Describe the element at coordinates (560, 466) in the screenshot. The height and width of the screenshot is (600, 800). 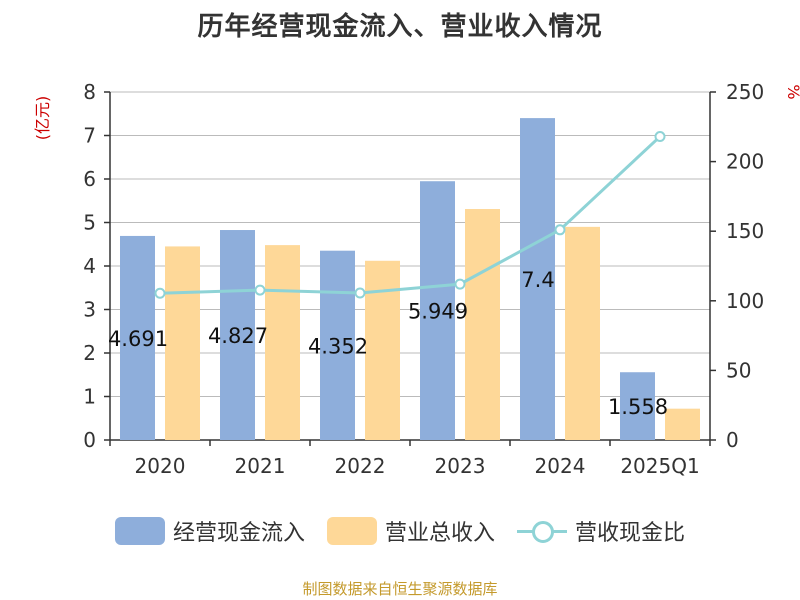
I see `x-tick-label: 2024` at that location.